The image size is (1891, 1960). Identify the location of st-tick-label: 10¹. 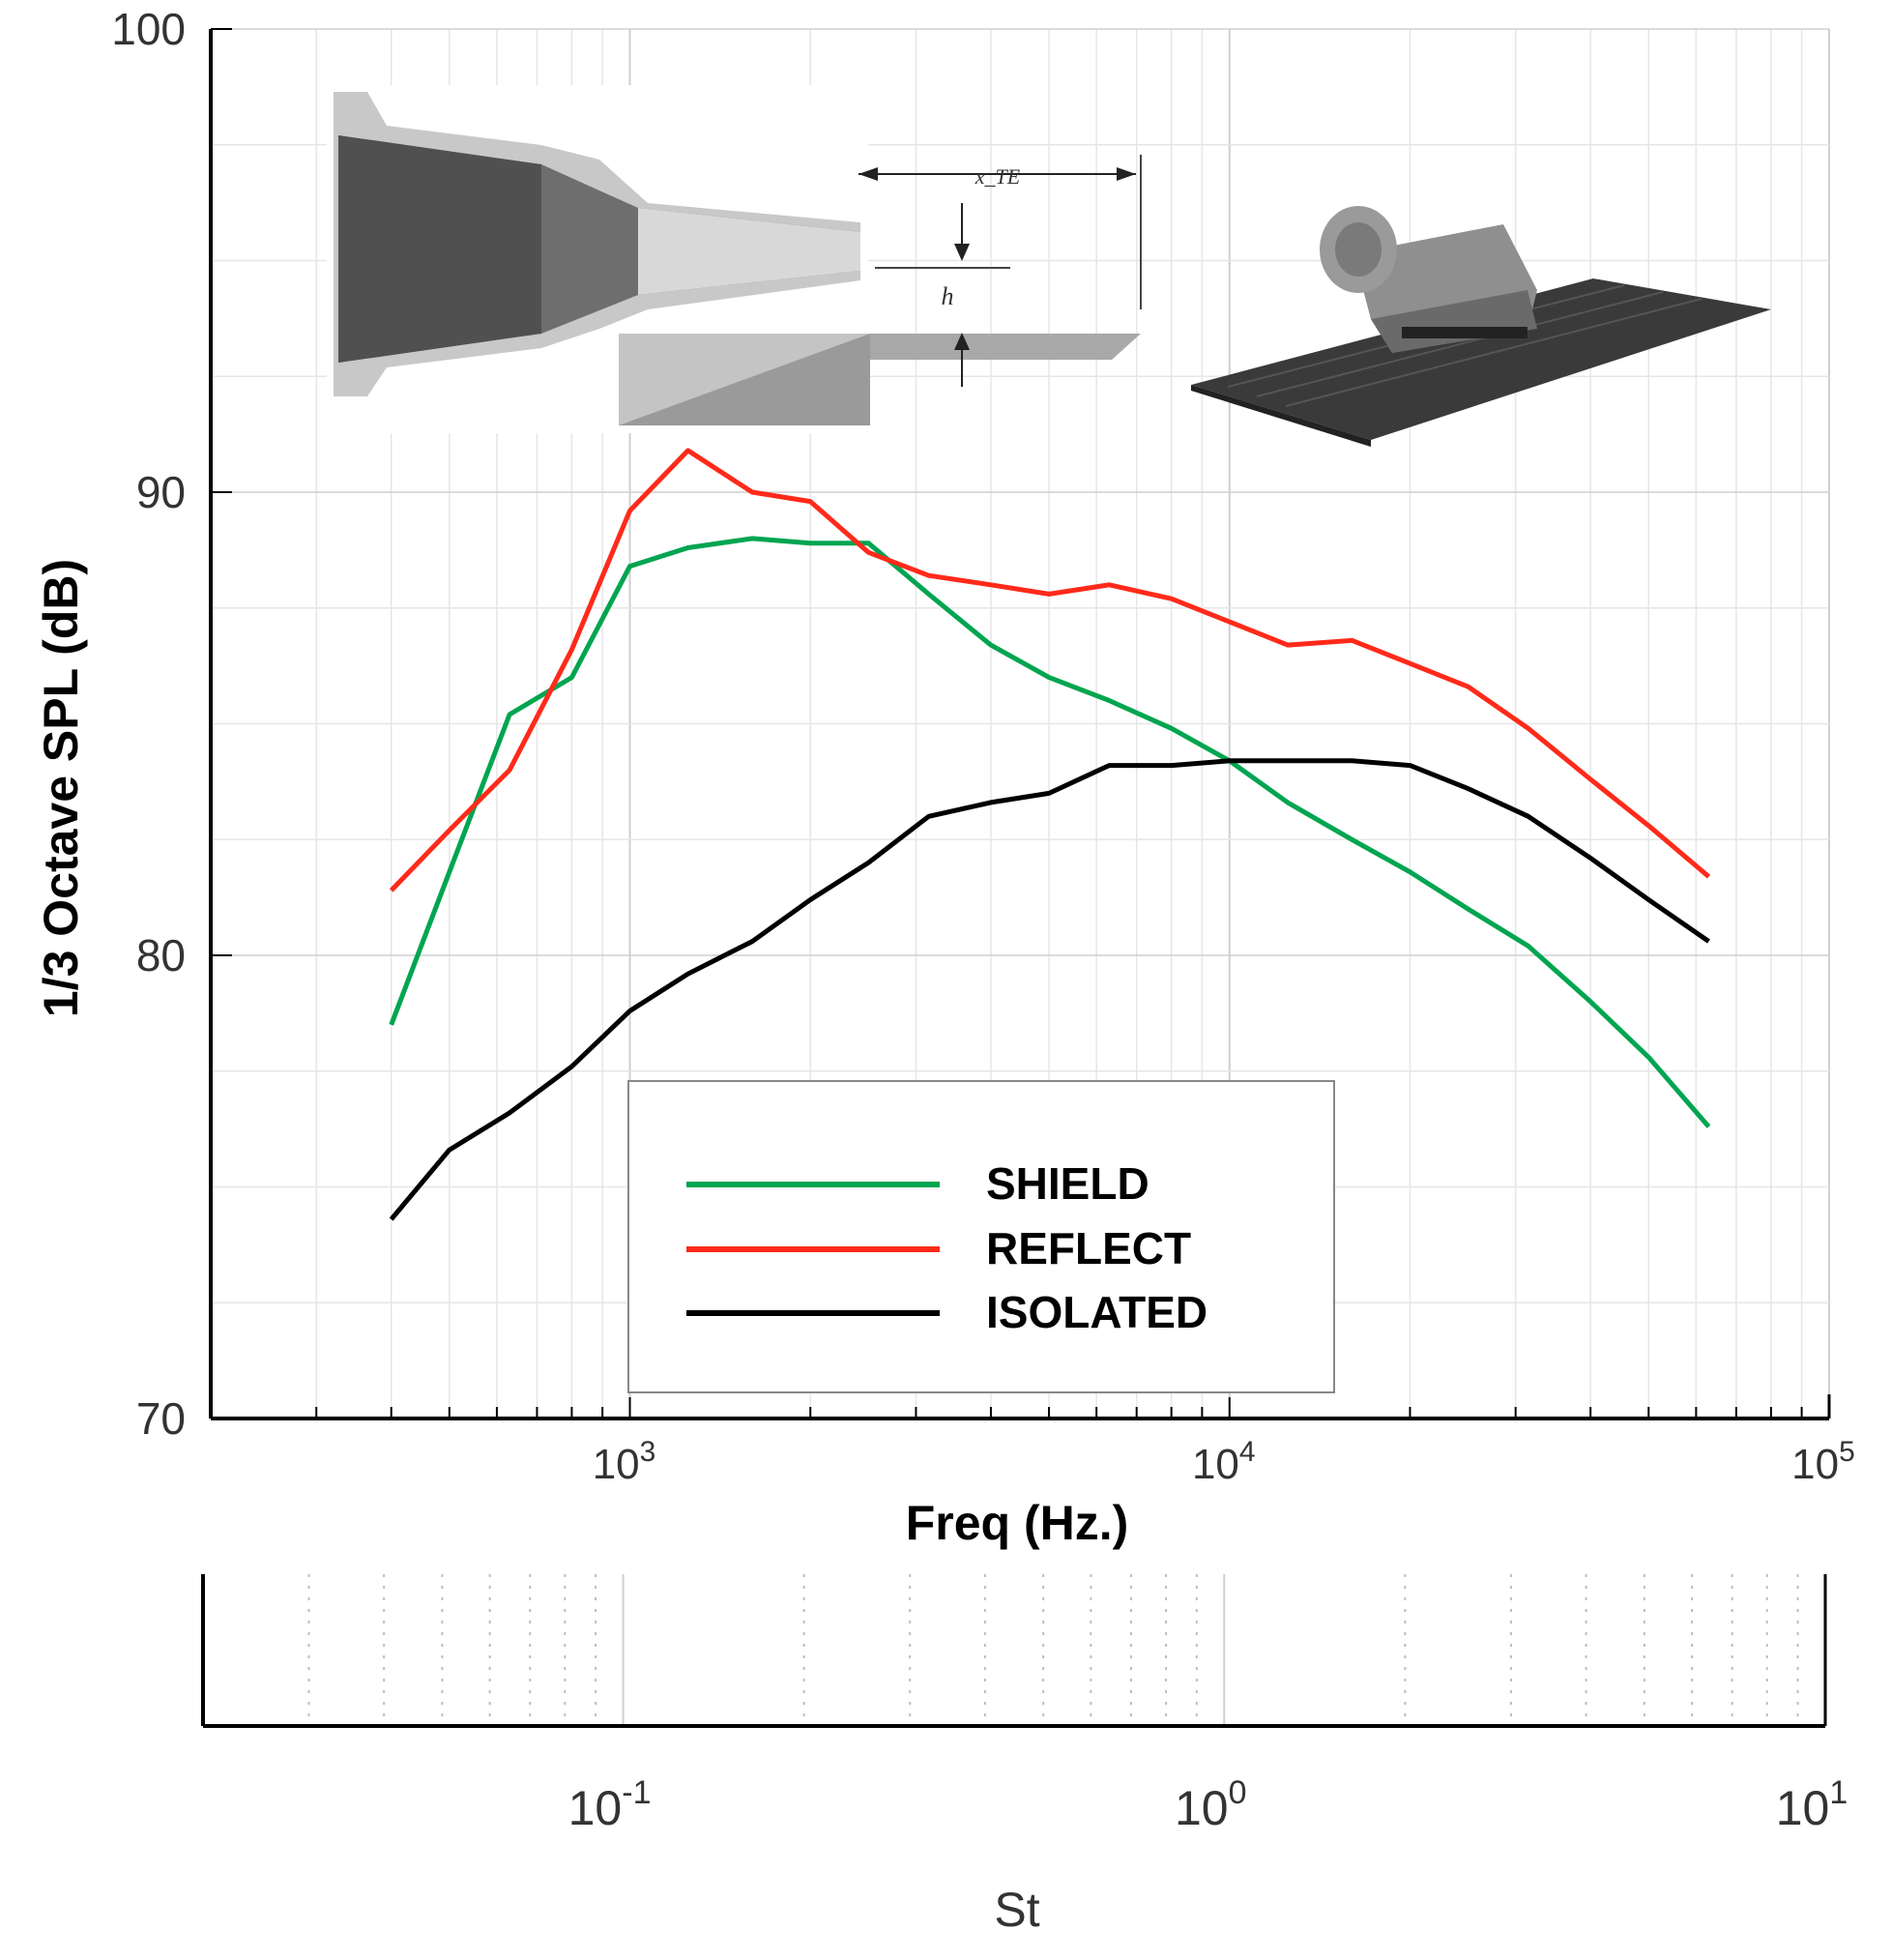
(1812, 1804).